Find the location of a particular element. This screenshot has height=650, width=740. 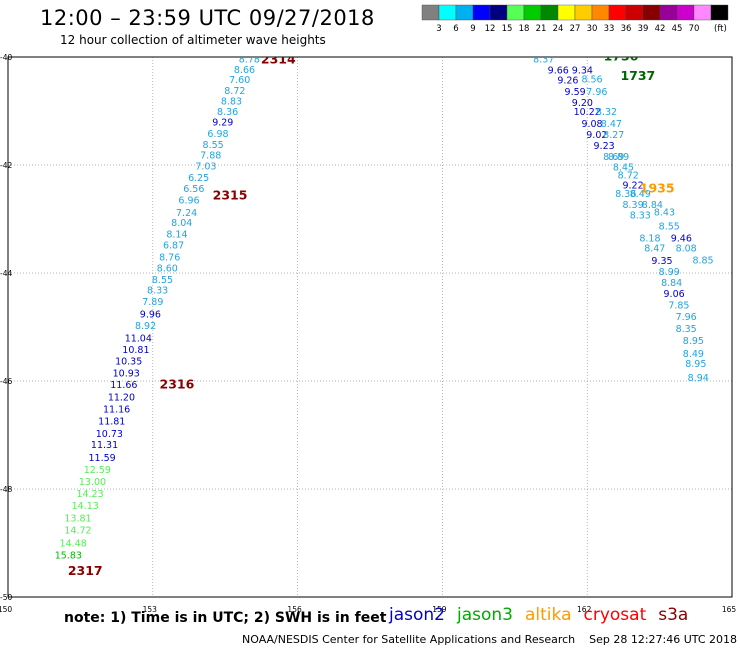

latitude-tick: -46 is located at coordinates (6, 381).